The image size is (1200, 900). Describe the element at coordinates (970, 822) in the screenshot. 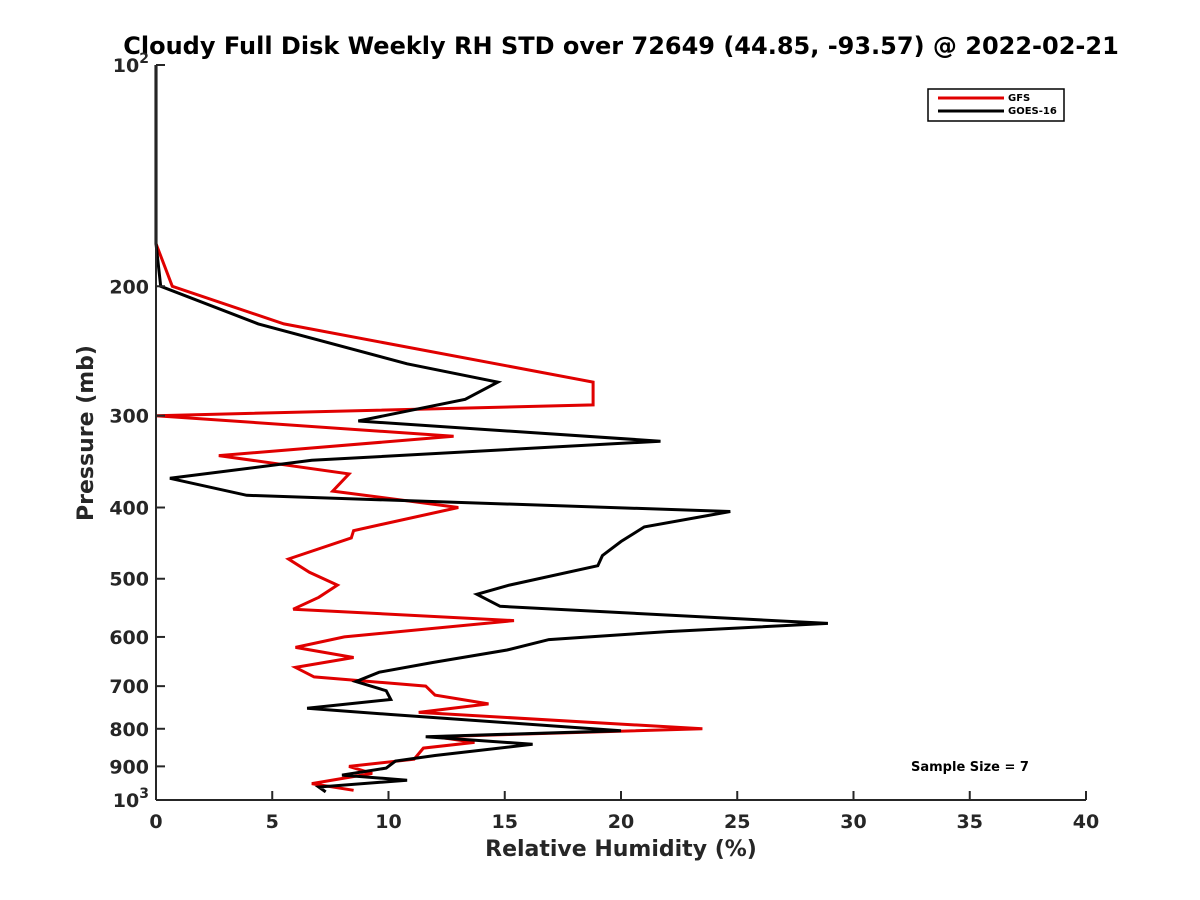

I see `x-tick-label: 35` at that location.